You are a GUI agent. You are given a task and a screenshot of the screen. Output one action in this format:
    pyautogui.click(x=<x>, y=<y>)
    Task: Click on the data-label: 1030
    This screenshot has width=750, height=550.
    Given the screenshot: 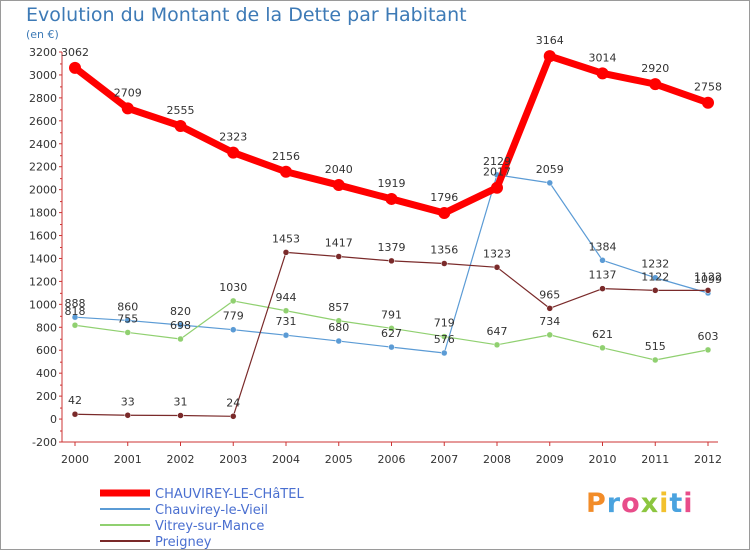 What is the action you would take?
    pyautogui.click(x=233, y=287)
    